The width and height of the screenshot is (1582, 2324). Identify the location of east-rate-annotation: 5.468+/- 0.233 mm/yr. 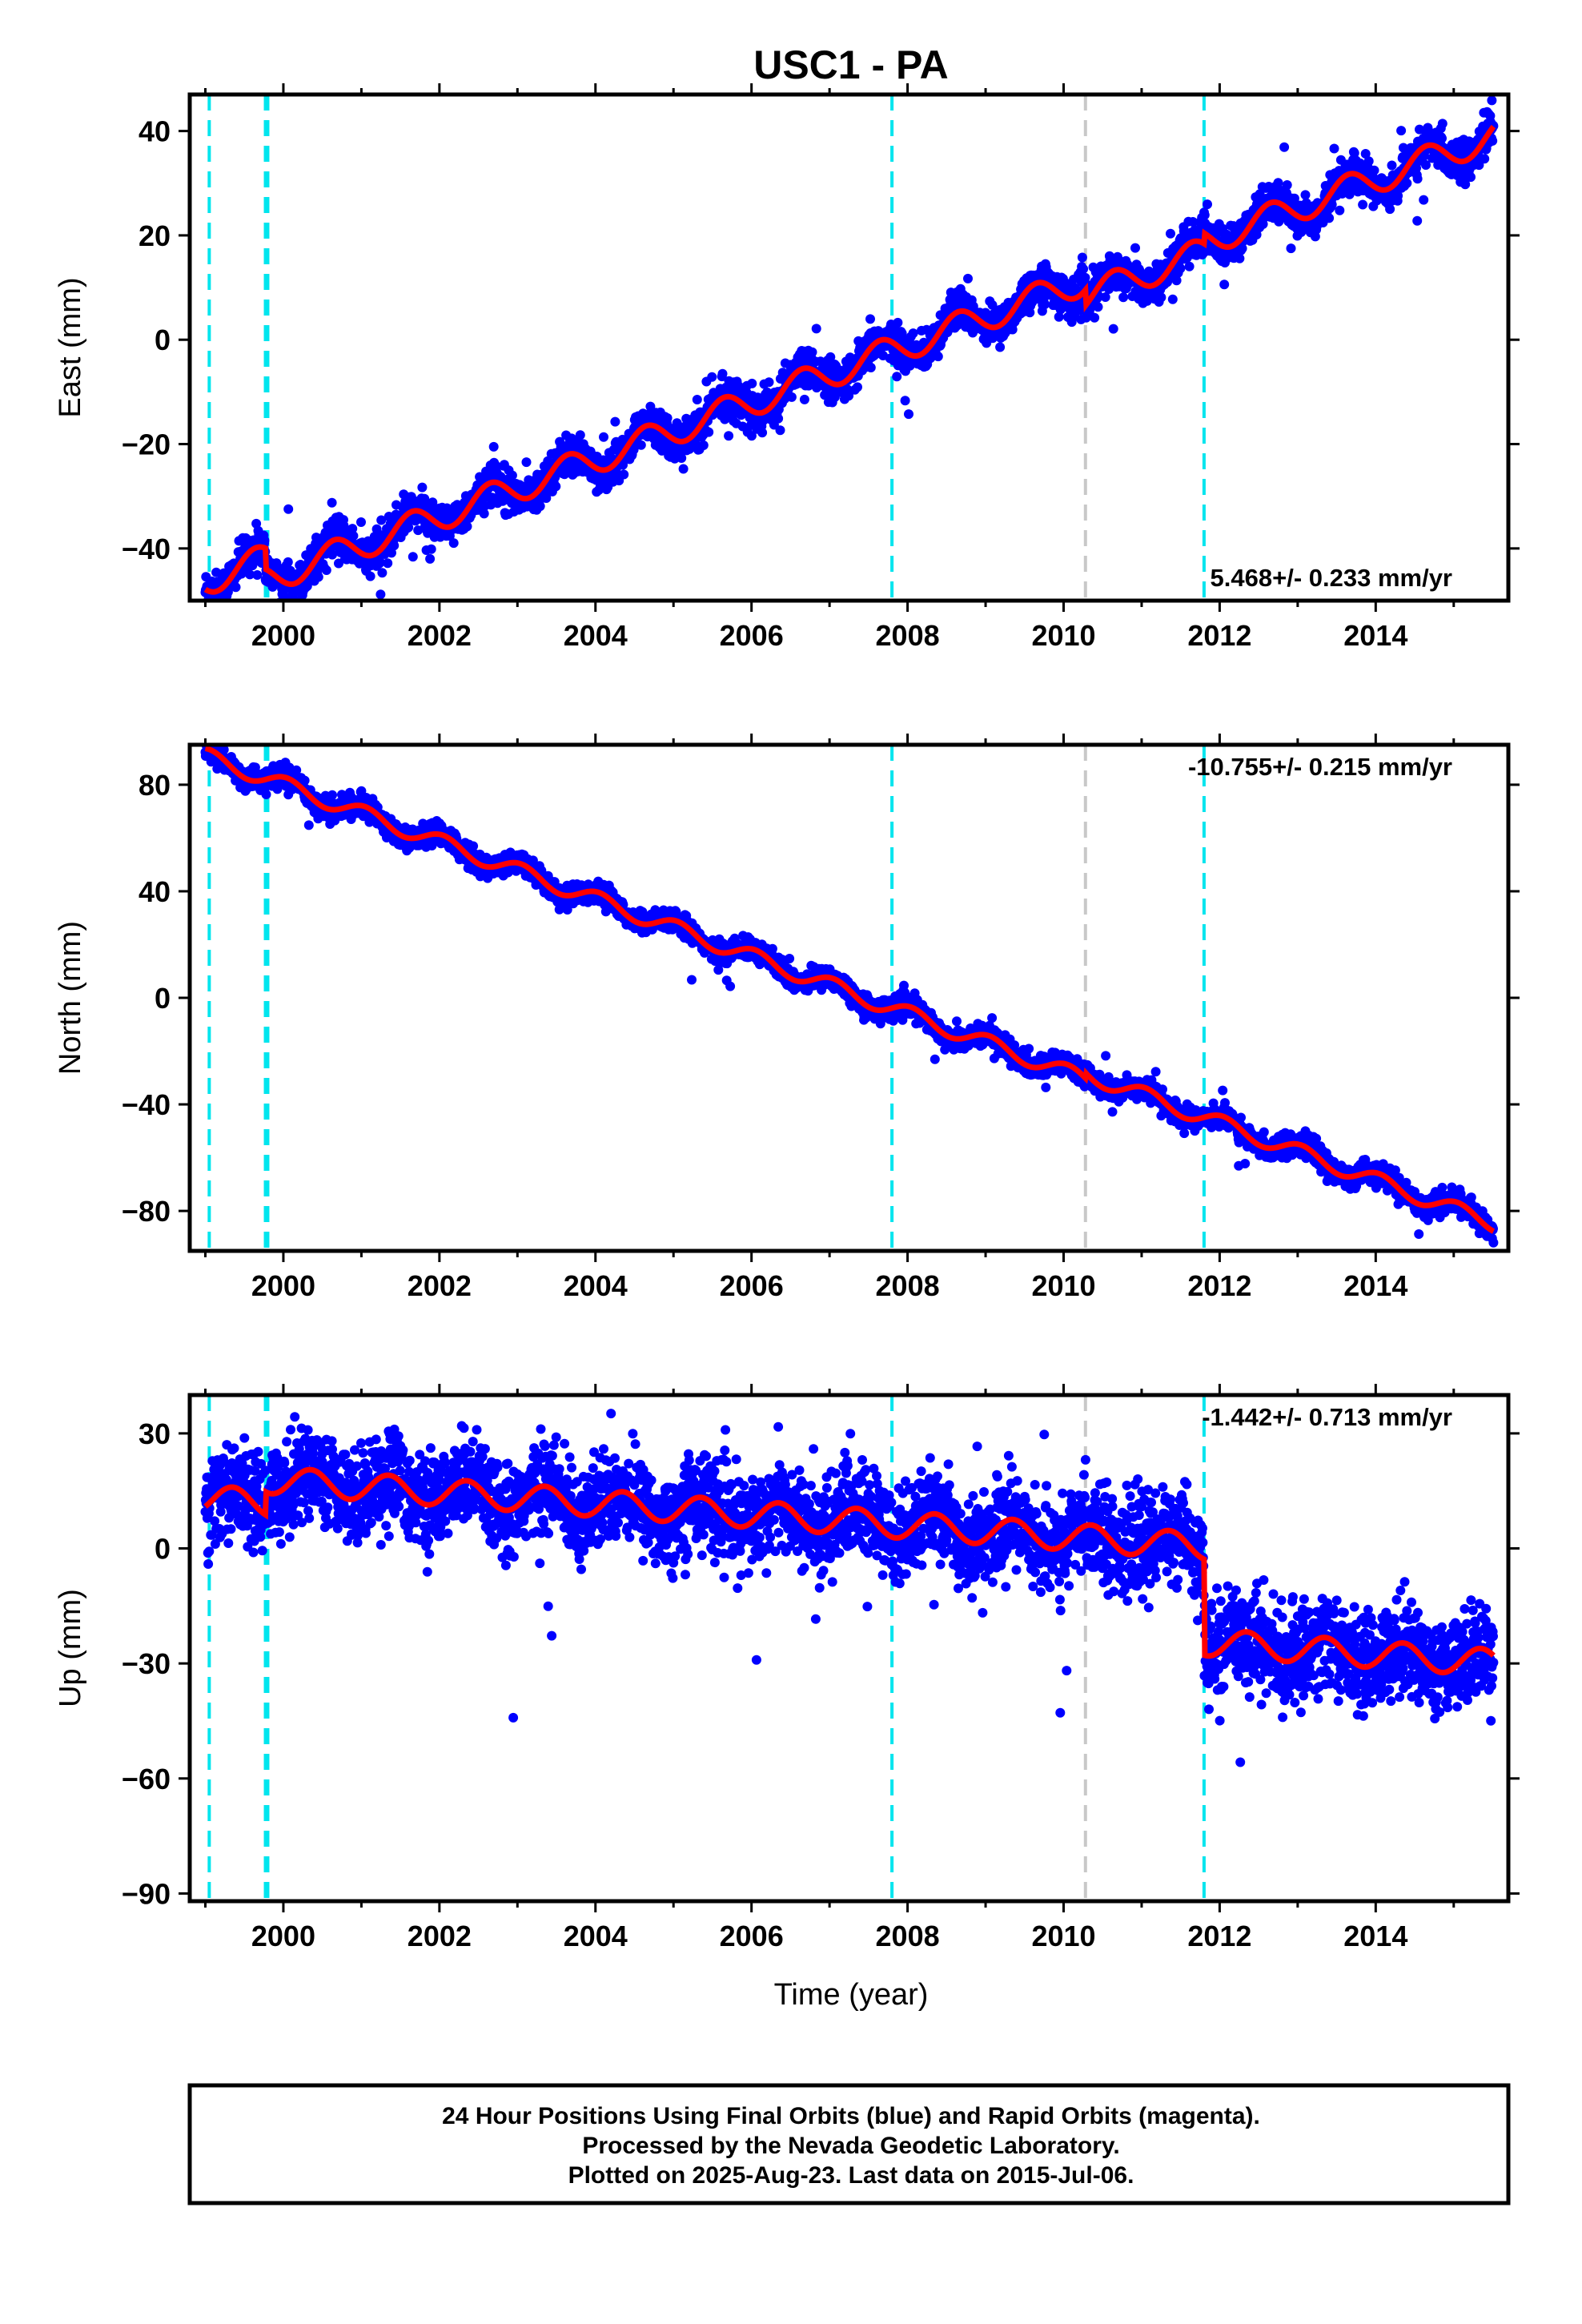
(1331, 578).